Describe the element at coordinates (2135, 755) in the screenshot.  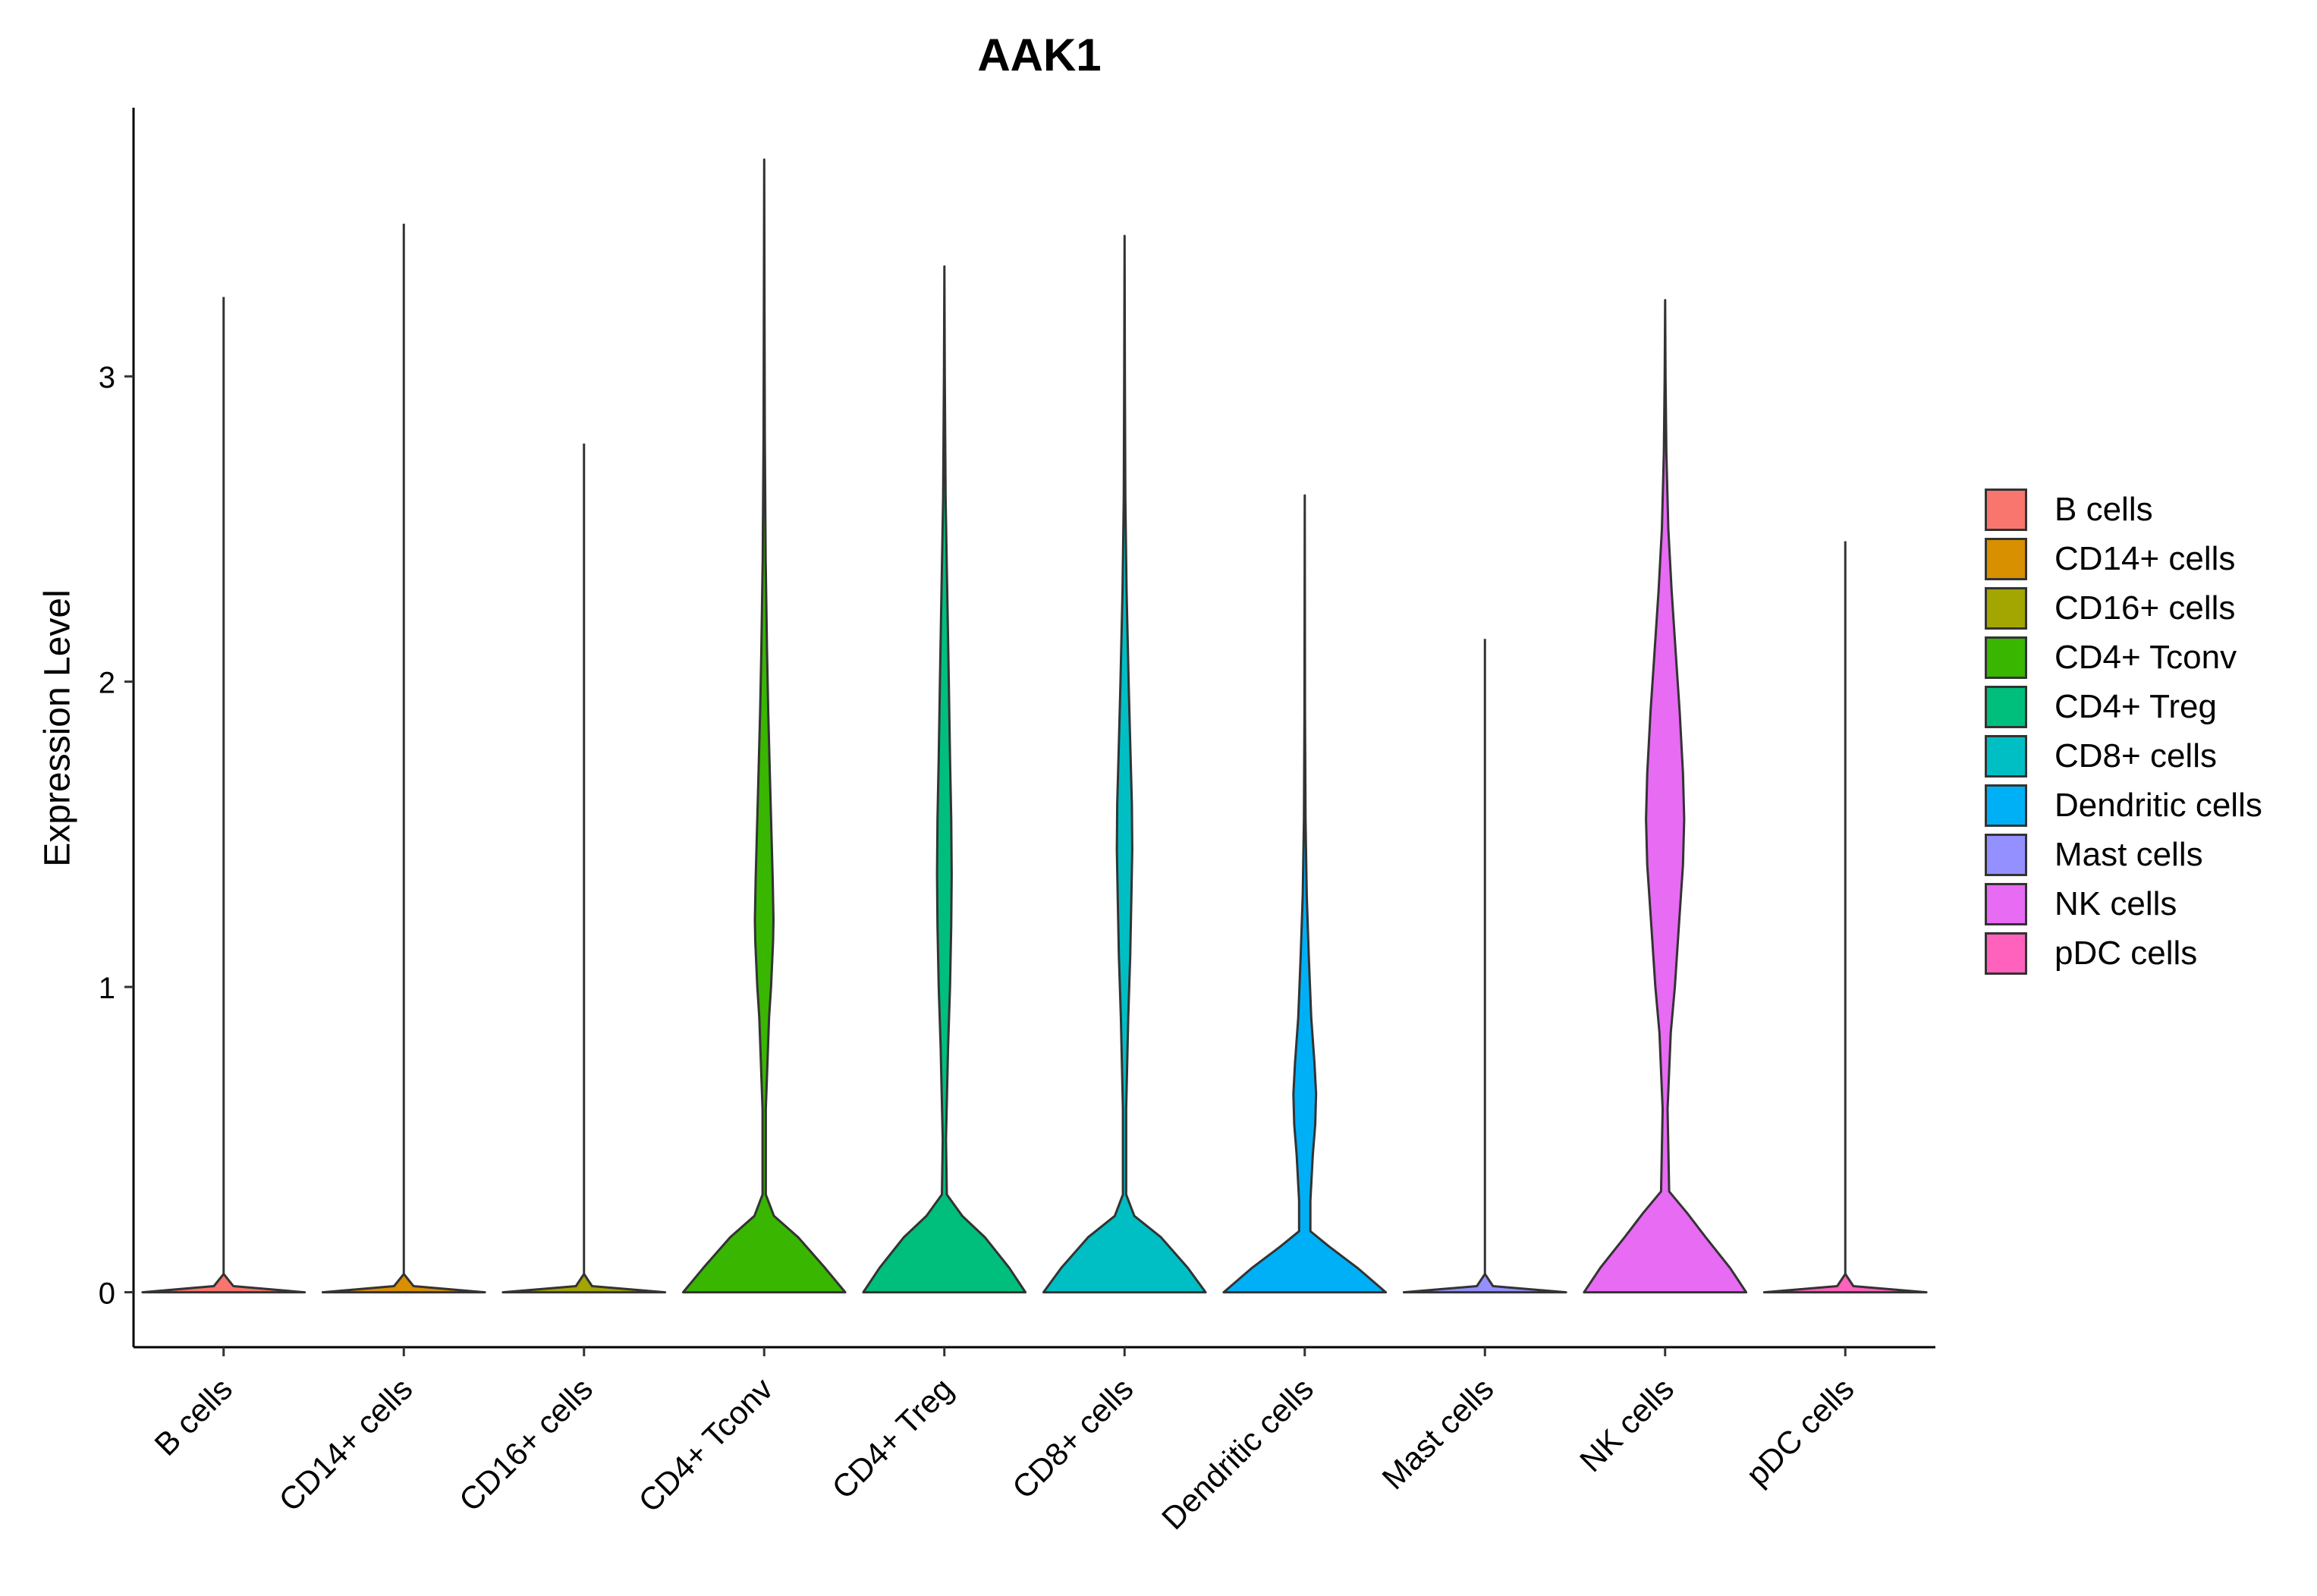
I see `legend-label: CD8+ cells` at that location.